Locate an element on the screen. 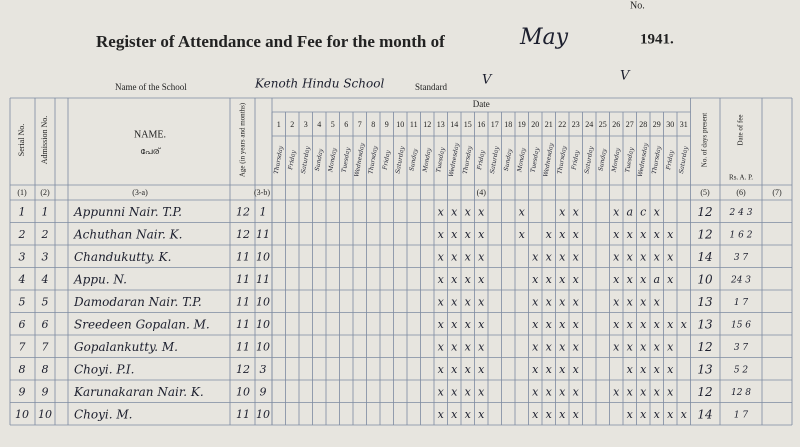 This screenshot has width=800, height=447. attendance-mark: c is located at coordinates (643, 211).